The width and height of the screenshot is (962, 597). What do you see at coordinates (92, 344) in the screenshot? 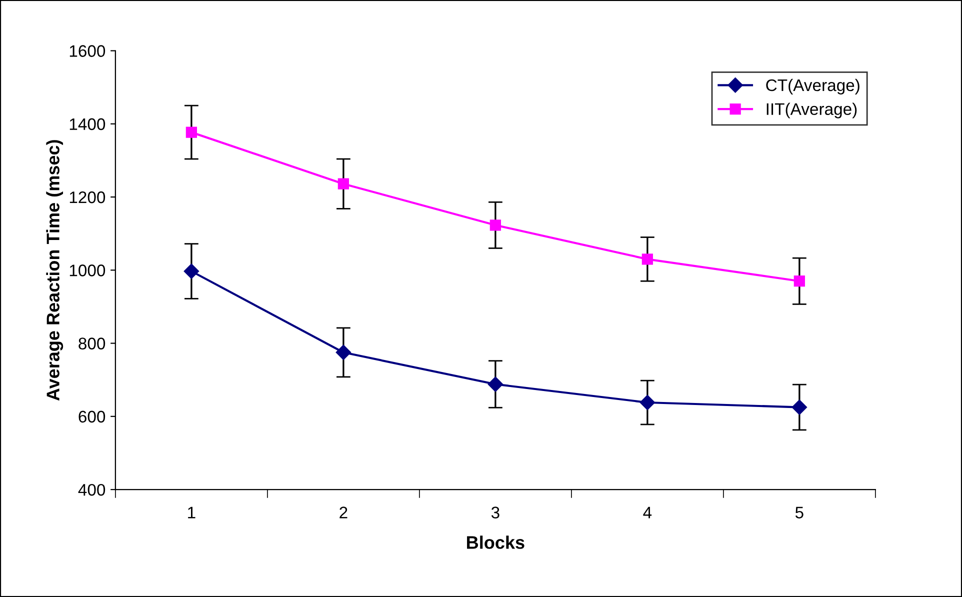
I see `y-tick-label: 800` at bounding box center [92, 344].